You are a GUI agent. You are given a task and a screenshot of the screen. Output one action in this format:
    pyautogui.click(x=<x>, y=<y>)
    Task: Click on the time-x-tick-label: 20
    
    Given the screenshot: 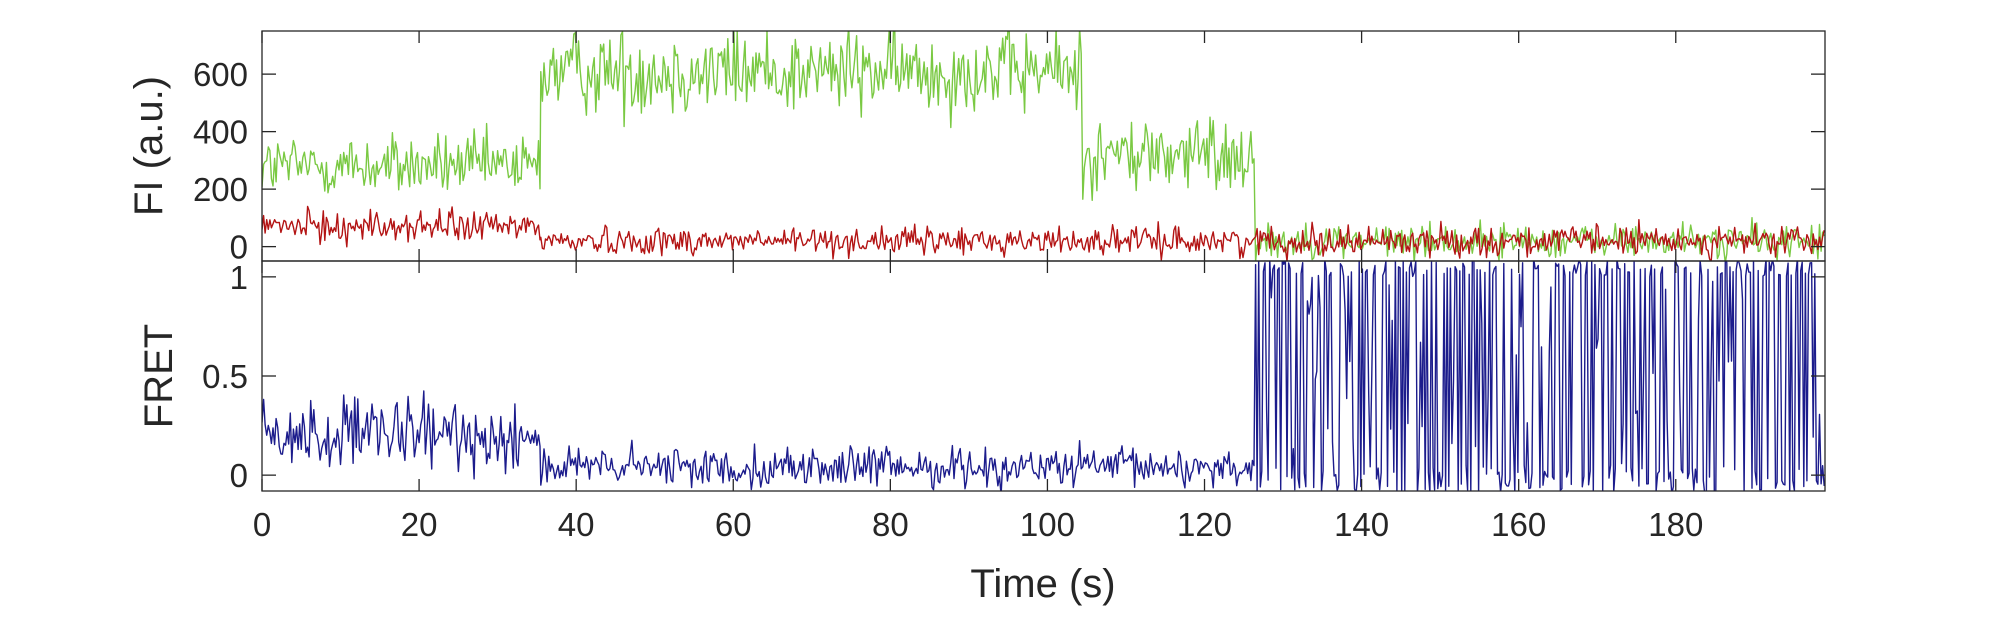 What is the action you would take?
    pyautogui.click(x=419, y=524)
    